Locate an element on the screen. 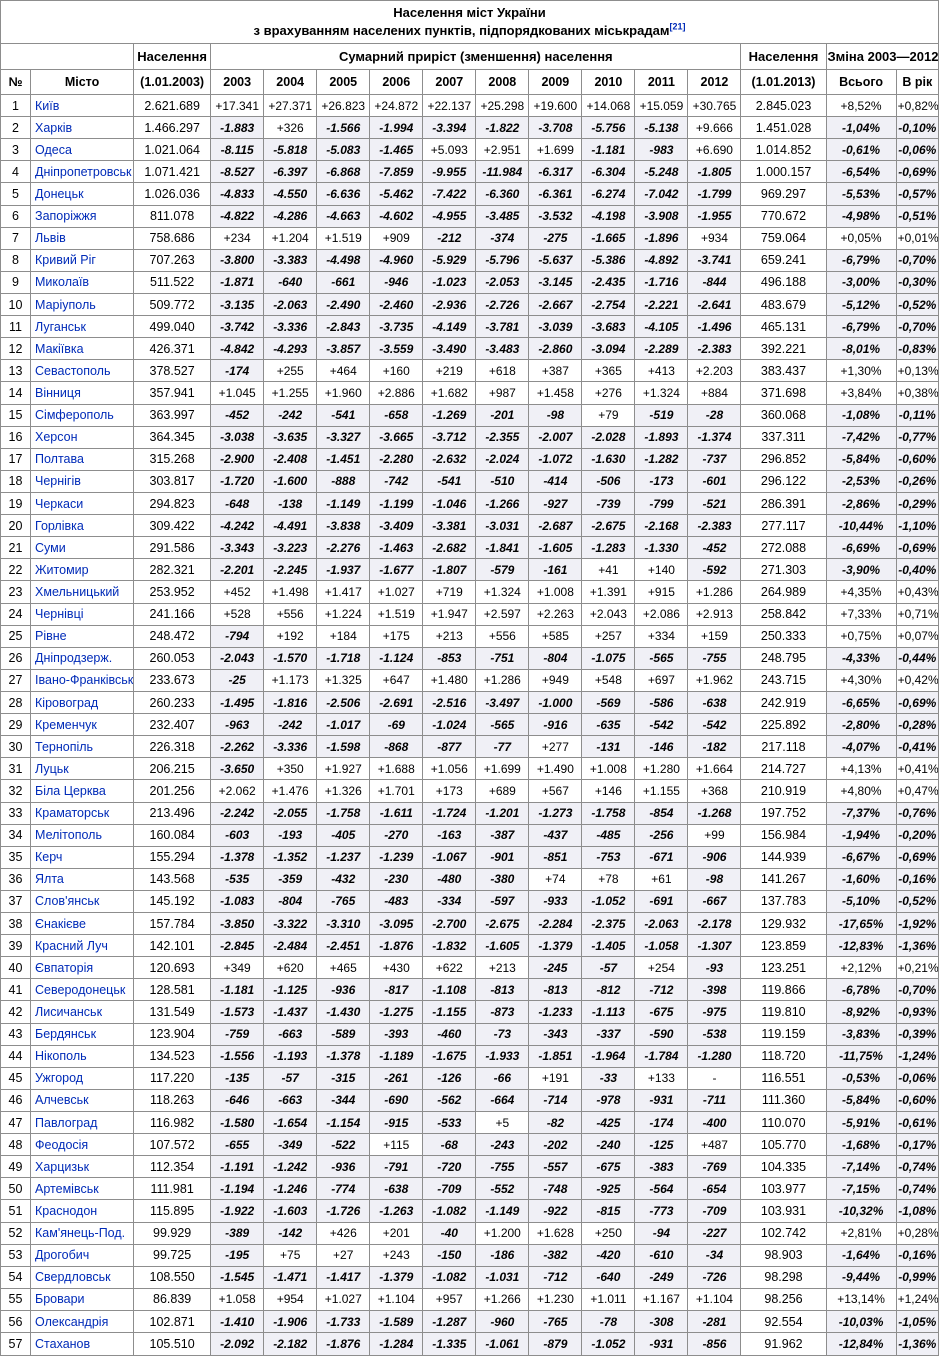 This screenshot has height=1356, width=939. city-link: Львів is located at coordinates (50, 238).